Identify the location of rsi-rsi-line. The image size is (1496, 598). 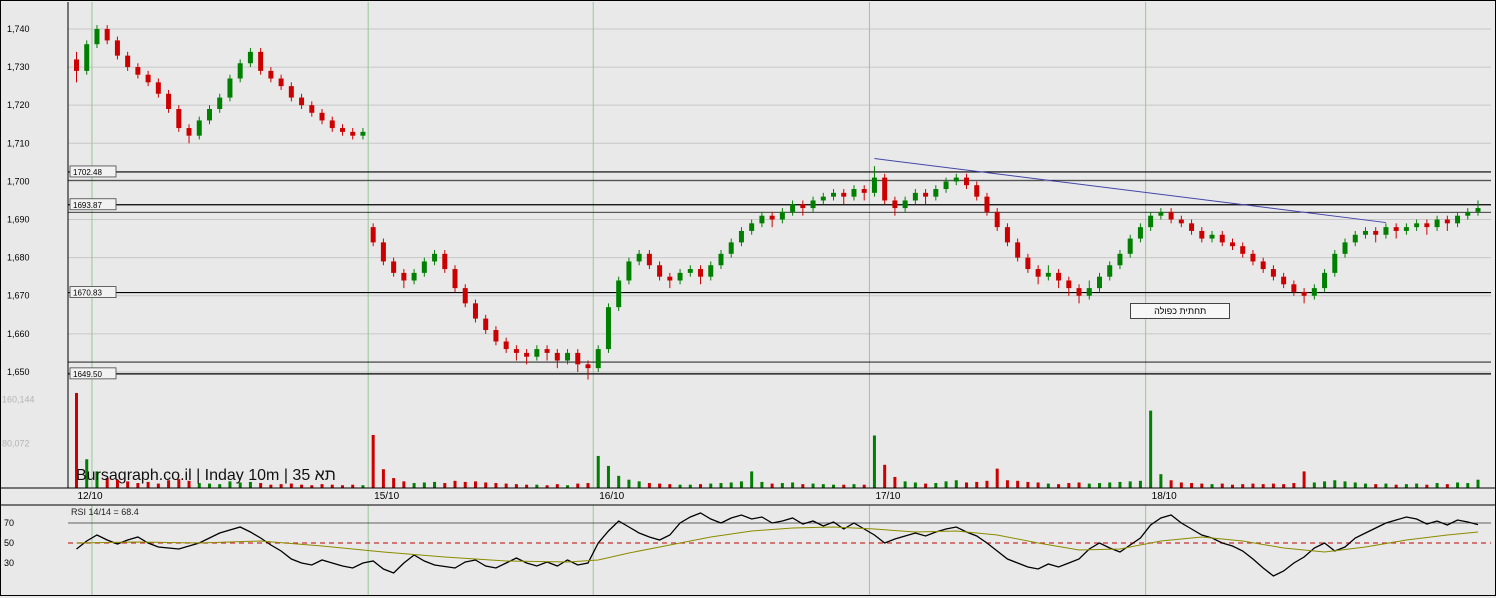
(777, 544).